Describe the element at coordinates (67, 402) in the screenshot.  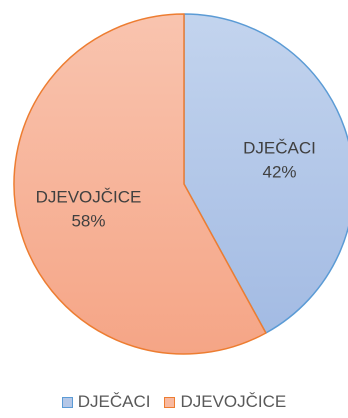
I see `legend-swatch-djecaci` at that location.